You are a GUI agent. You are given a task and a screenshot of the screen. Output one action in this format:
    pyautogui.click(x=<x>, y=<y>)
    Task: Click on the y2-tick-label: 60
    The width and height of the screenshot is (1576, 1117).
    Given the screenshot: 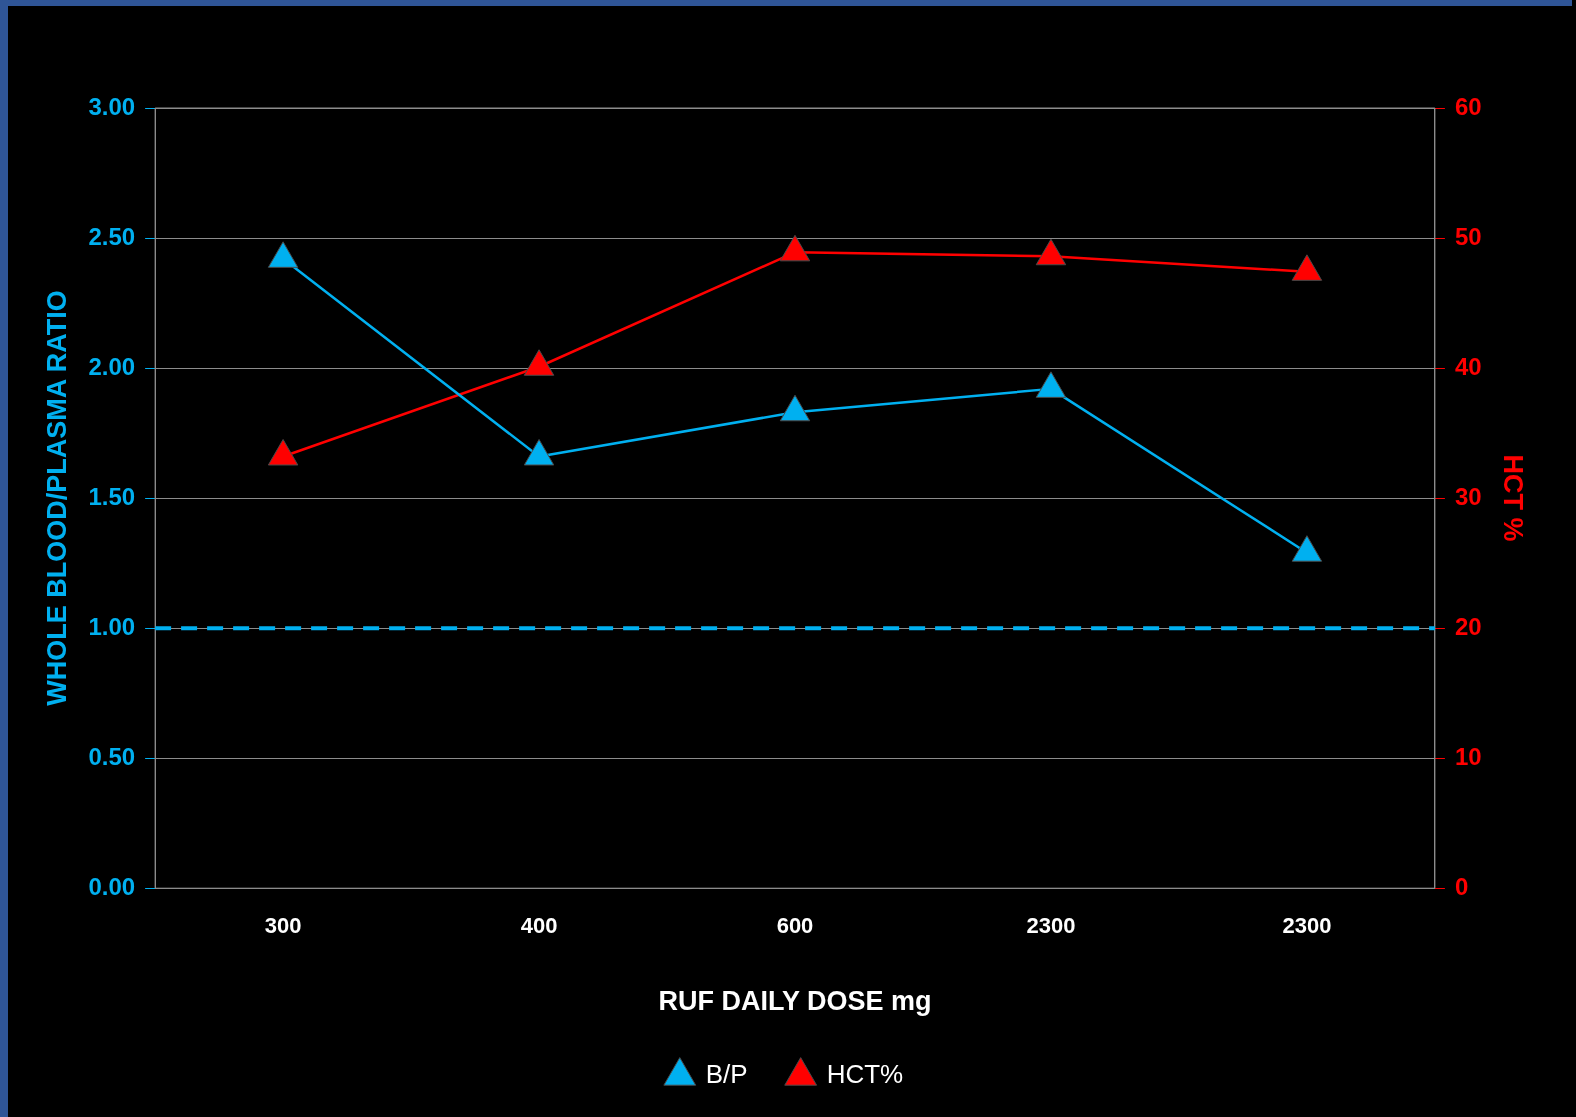 What is the action you would take?
    pyautogui.click(x=1468, y=106)
    